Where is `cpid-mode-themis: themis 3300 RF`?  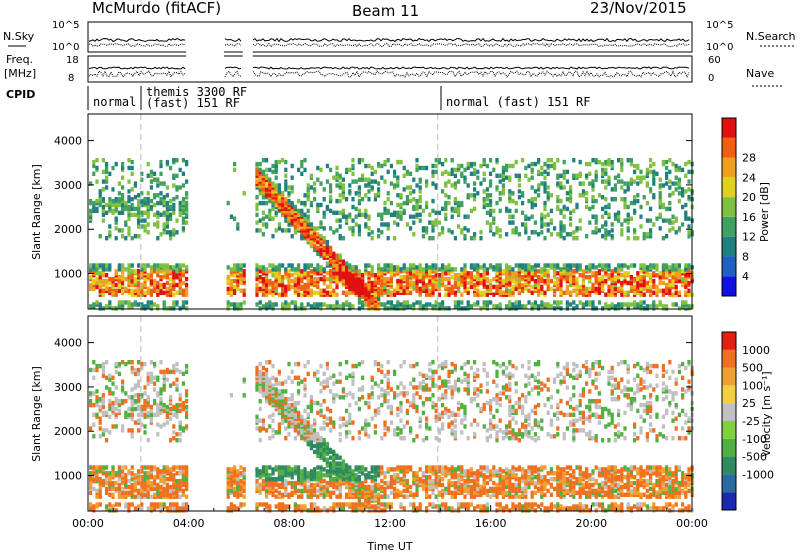
cpid-mode-themis: themis 3300 RF is located at coordinates (196, 92).